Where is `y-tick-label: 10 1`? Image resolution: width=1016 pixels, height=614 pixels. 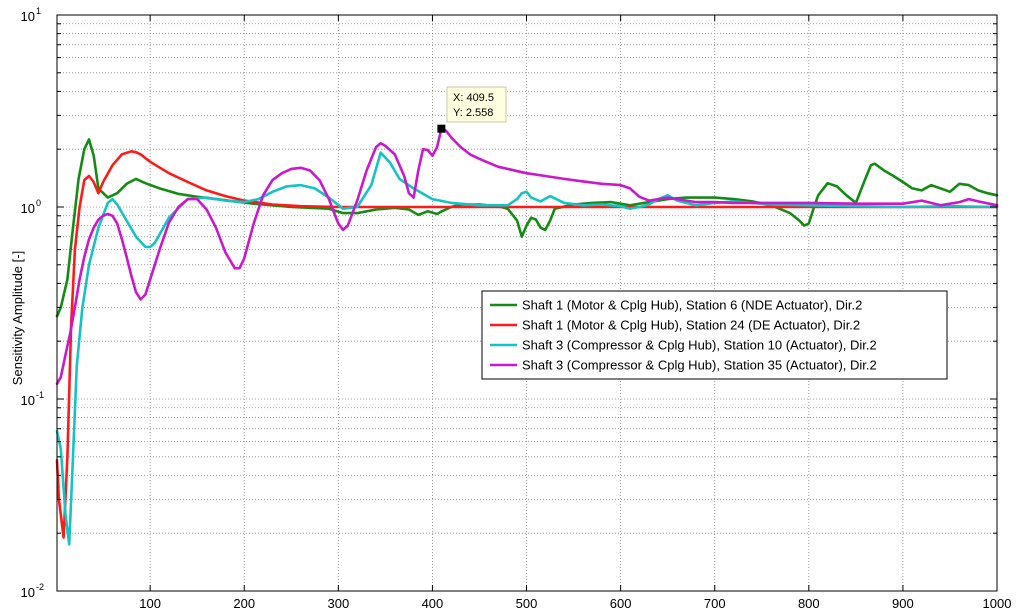
y-tick-label: 10 1 is located at coordinates (31, 15).